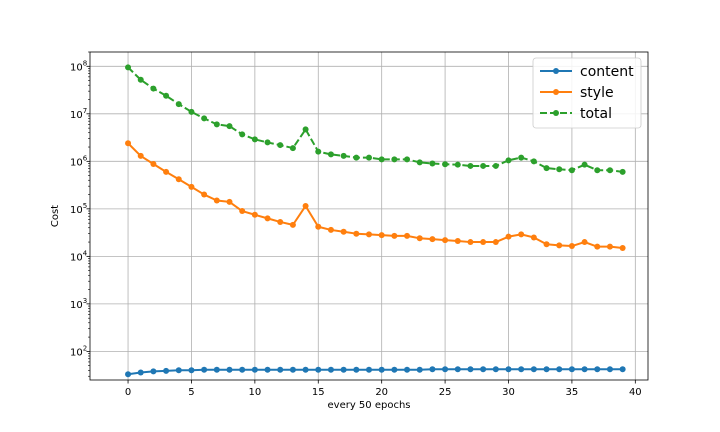  I want to click on legend-label: total, so click(596, 114).